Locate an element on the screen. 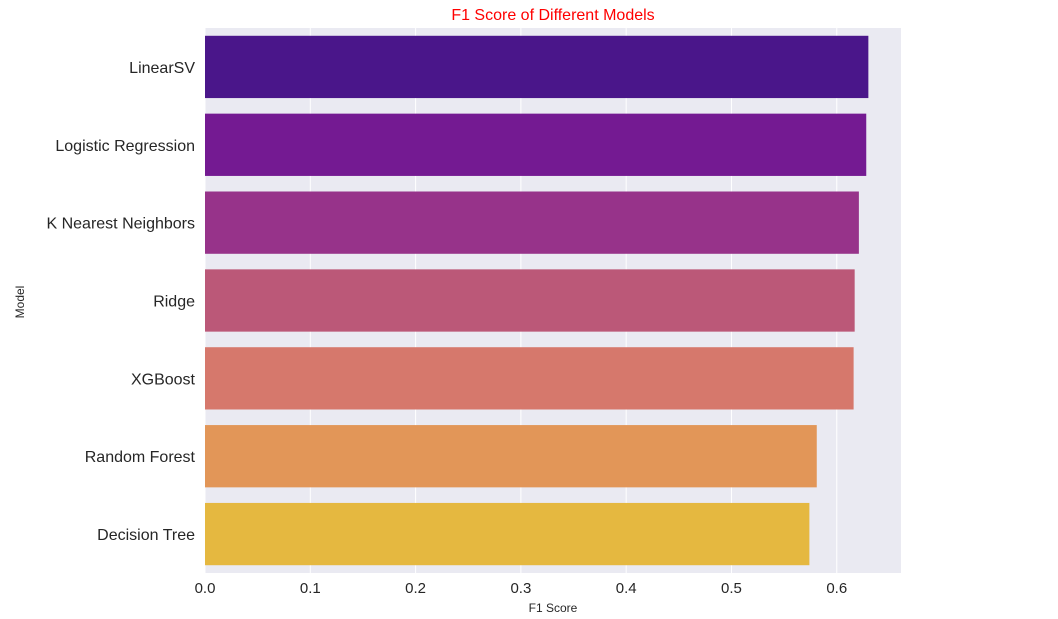 The image size is (1058, 619). category-label: Decision Tree is located at coordinates (146, 535).